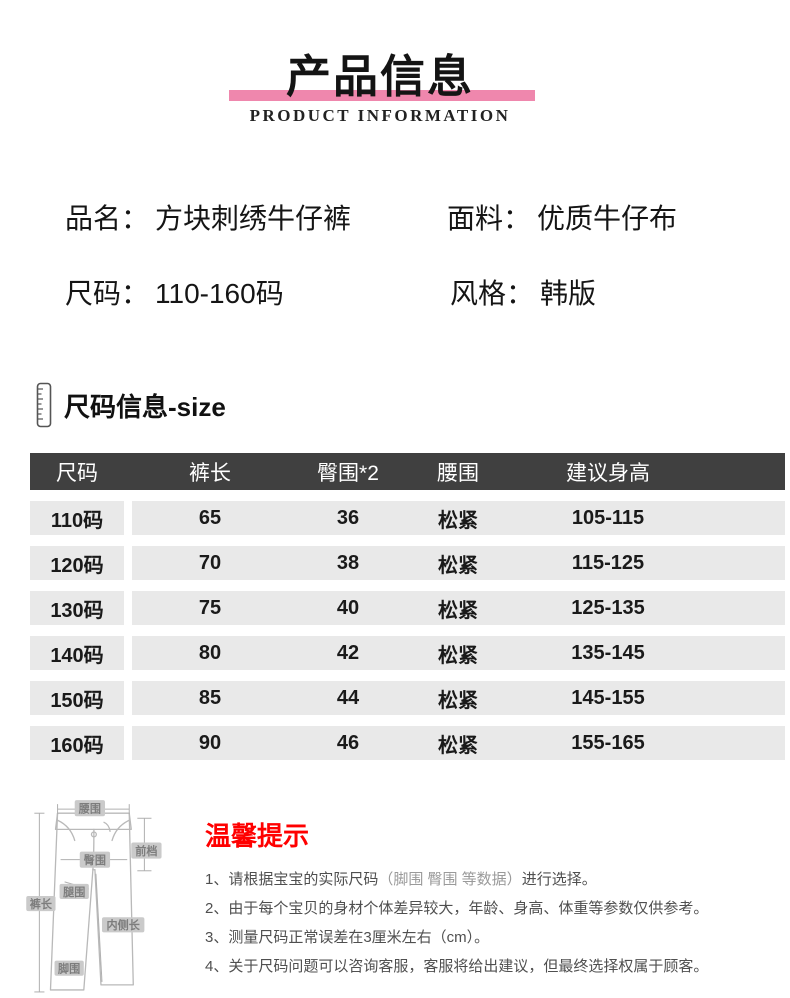 This screenshot has height=998, width=790. What do you see at coordinates (348, 697) in the screenshot?
I see `cell-hip: 44` at bounding box center [348, 697].